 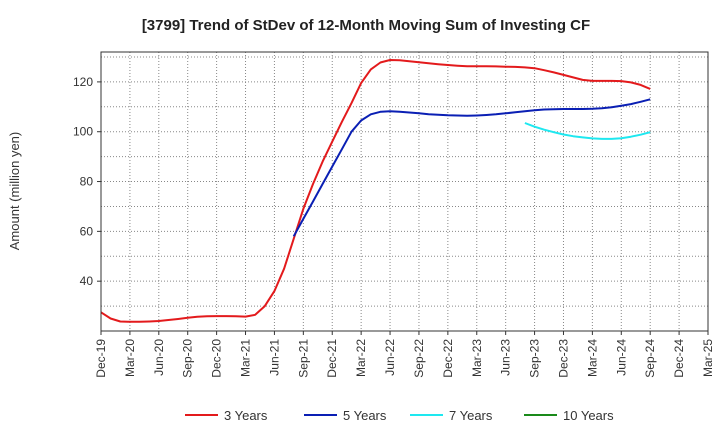 I want to click on x-tick-label: Mar-21, so click(x=246, y=358).